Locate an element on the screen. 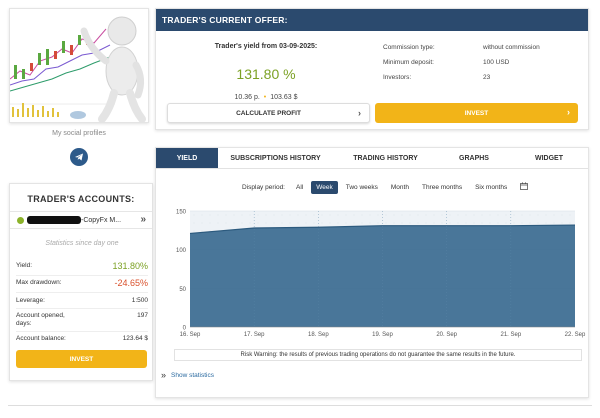  y-tick-label: 100 is located at coordinates (181, 251).